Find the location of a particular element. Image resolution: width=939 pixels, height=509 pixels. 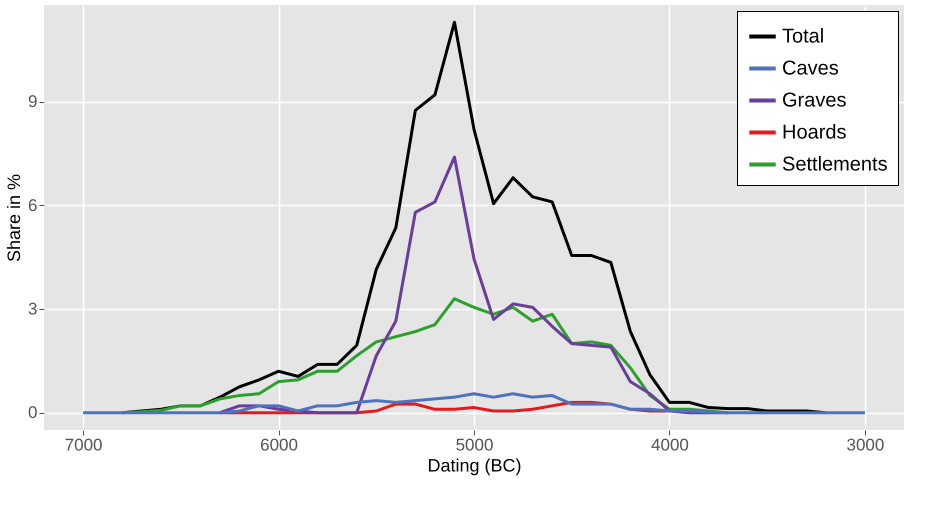

x-tick-label: 7000 is located at coordinates (83, 445).